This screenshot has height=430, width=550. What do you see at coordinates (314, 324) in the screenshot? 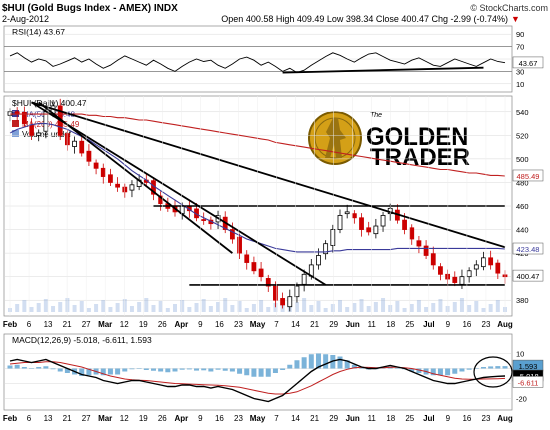
I see `price-x-tick-label: 21` at bounding box center [314, 324].